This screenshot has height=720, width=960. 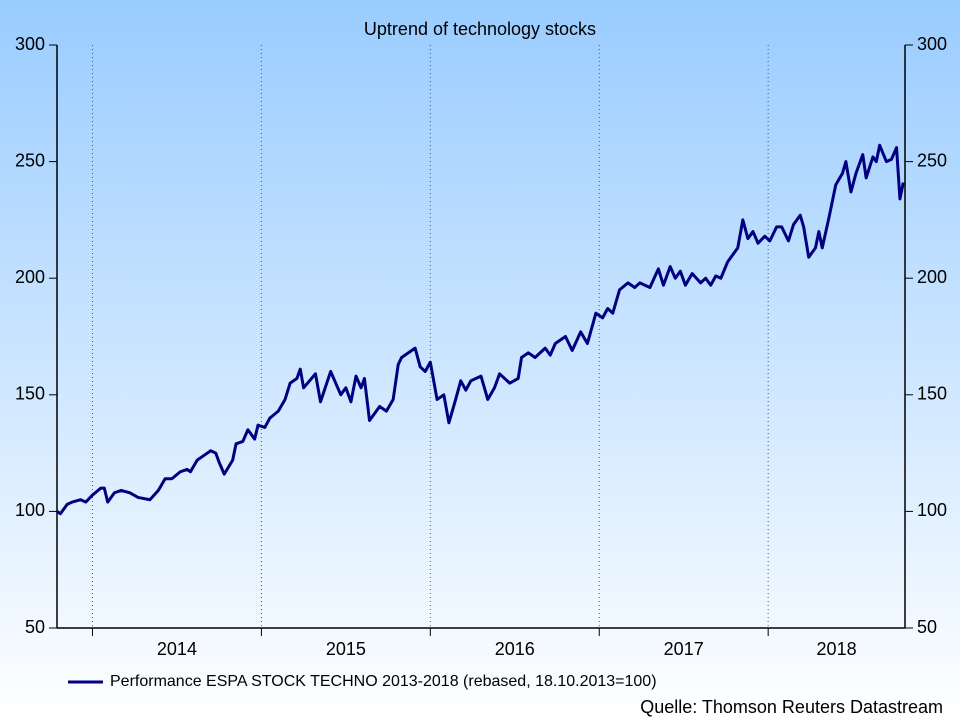 What do you see at coordinates (932, 160) in the screenshot?
I see `y2-tick-label: 250` at bounding box center [932, 160].